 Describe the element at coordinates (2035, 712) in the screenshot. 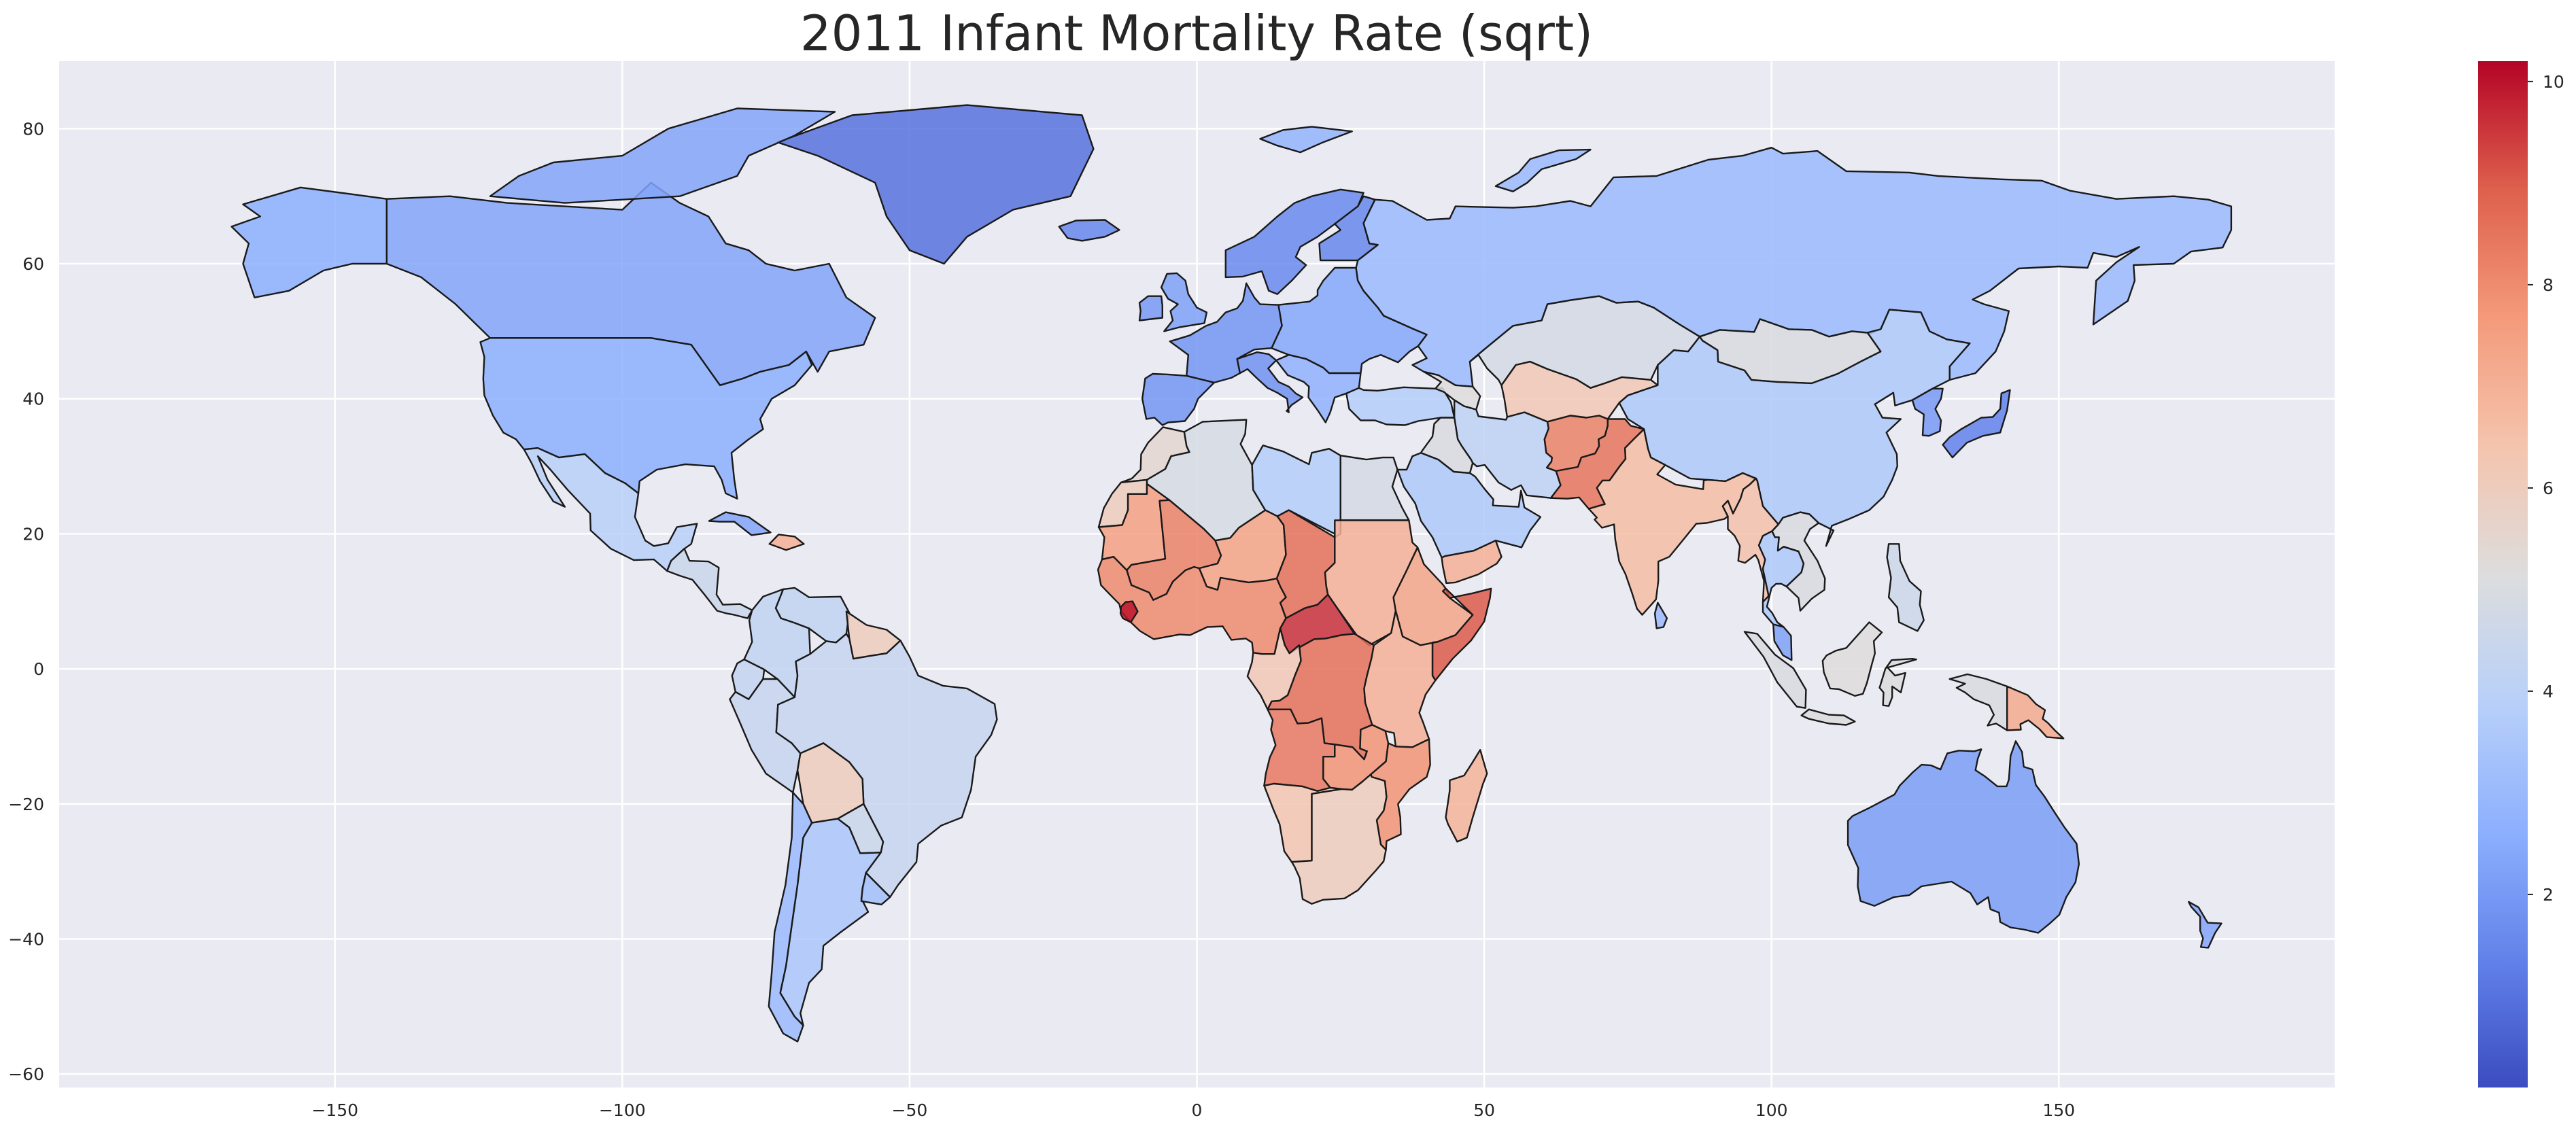

I see `region-papua-new-guinea` at that location.